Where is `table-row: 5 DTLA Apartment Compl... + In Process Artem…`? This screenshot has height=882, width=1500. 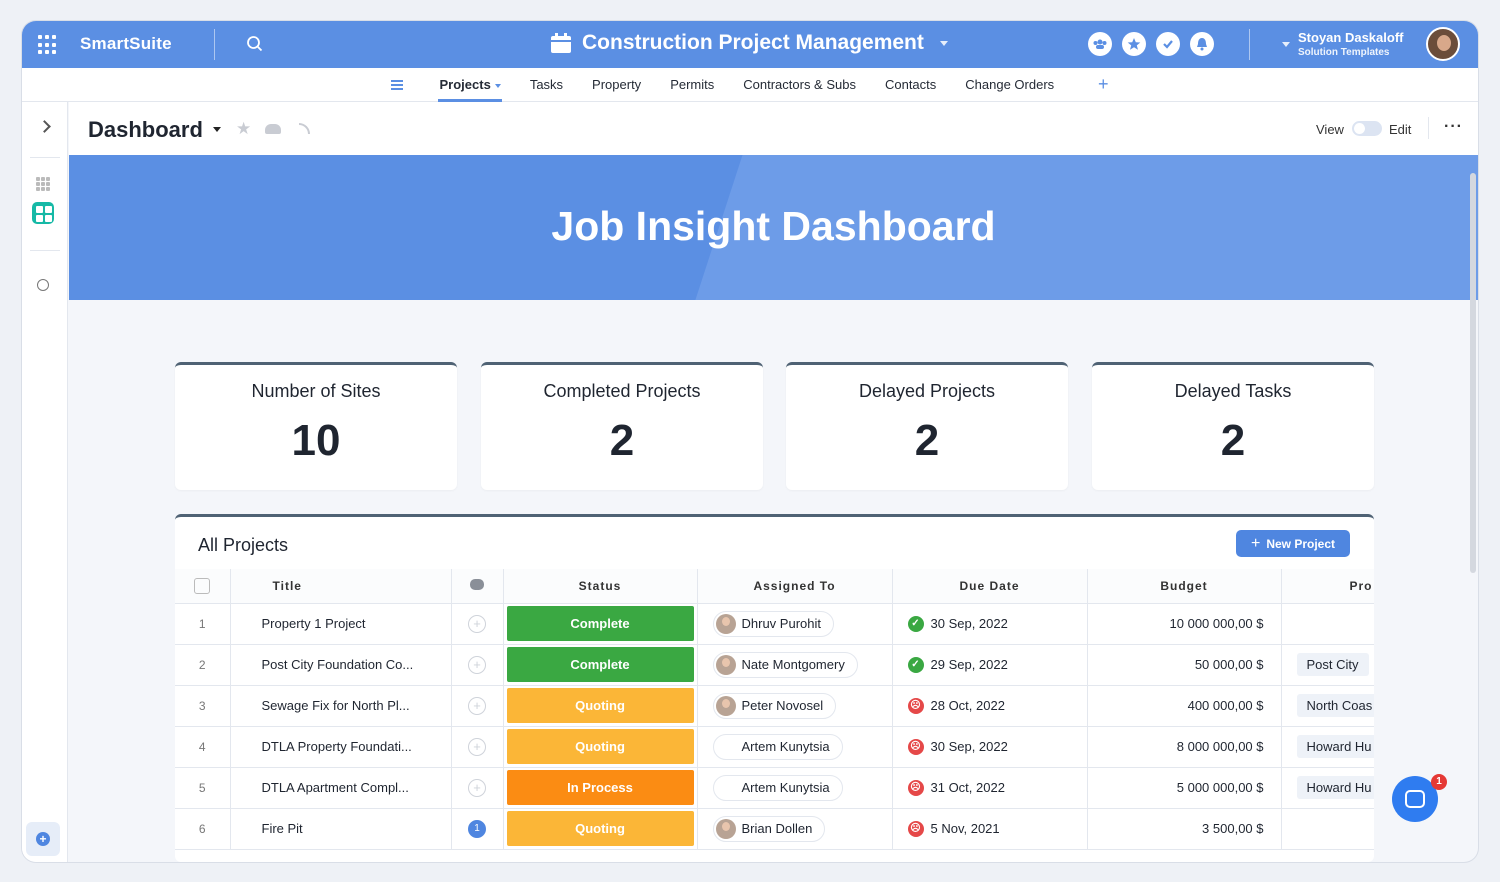
table-row: 5 DTLA Apartment Compl... + In Process Artem… is located at coordinates (774, 788).